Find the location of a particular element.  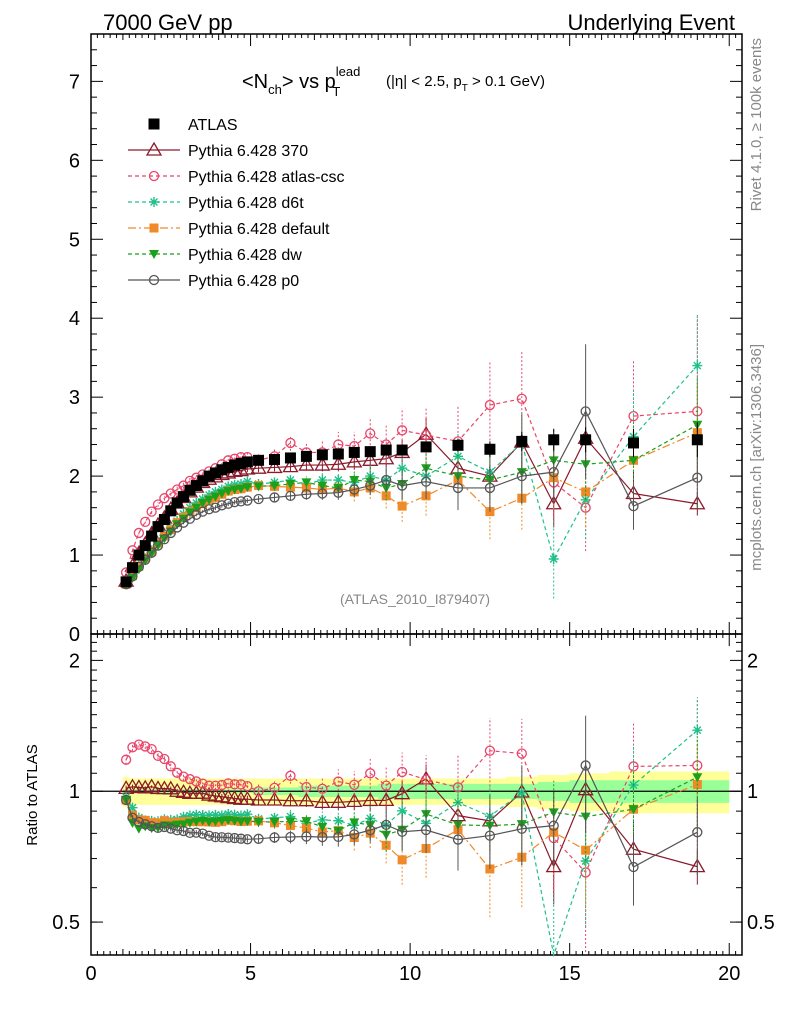

ratio-line is located at coordinates (411, 808).